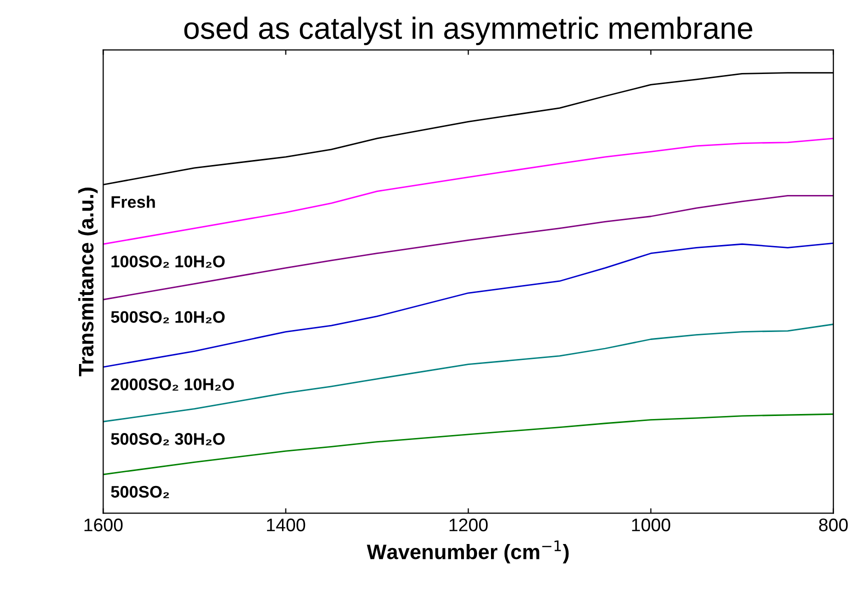 The width and height of the screenshot is (853, 594). I want to click on x-tick-label: 1400, so click(286, 525).